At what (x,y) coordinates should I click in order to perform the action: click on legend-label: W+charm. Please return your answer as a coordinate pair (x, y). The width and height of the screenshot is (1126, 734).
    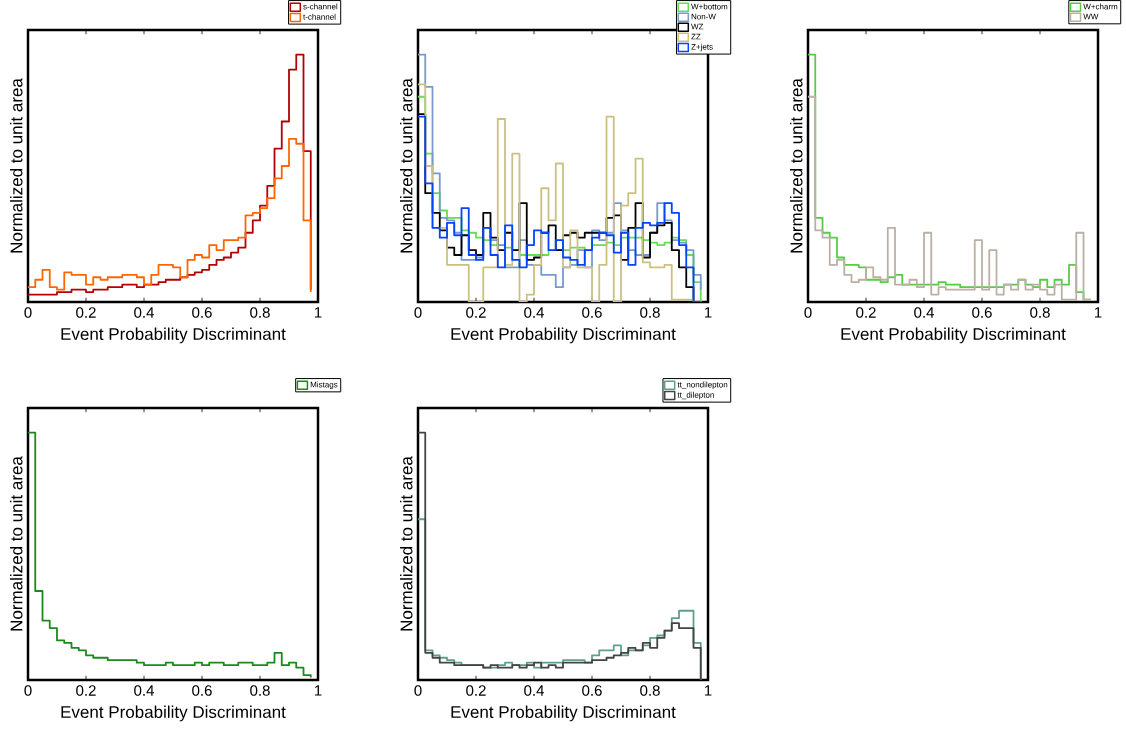
    Looking at the image, I should click on (1100, 6).